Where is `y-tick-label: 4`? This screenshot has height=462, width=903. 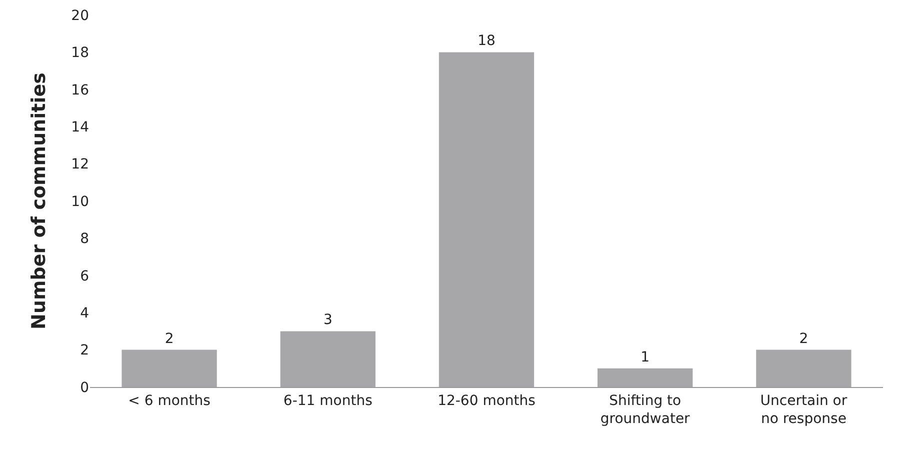 y-tick-label: 4 is located at coordinates (85, 314).